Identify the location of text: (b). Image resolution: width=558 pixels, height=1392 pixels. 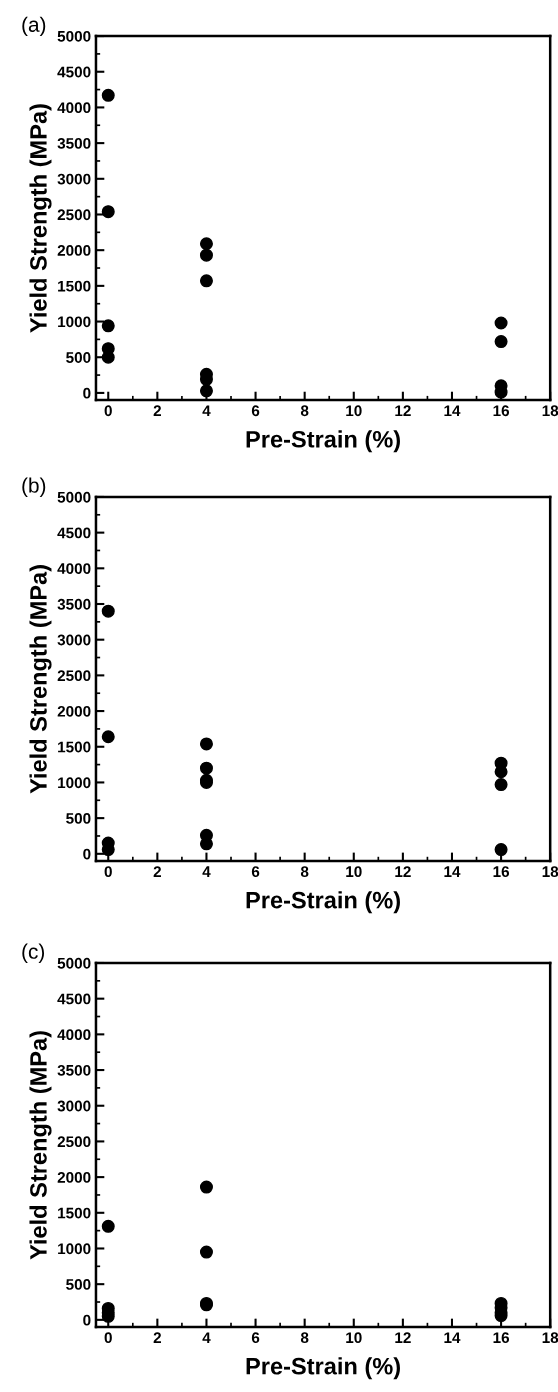
(34, 487).